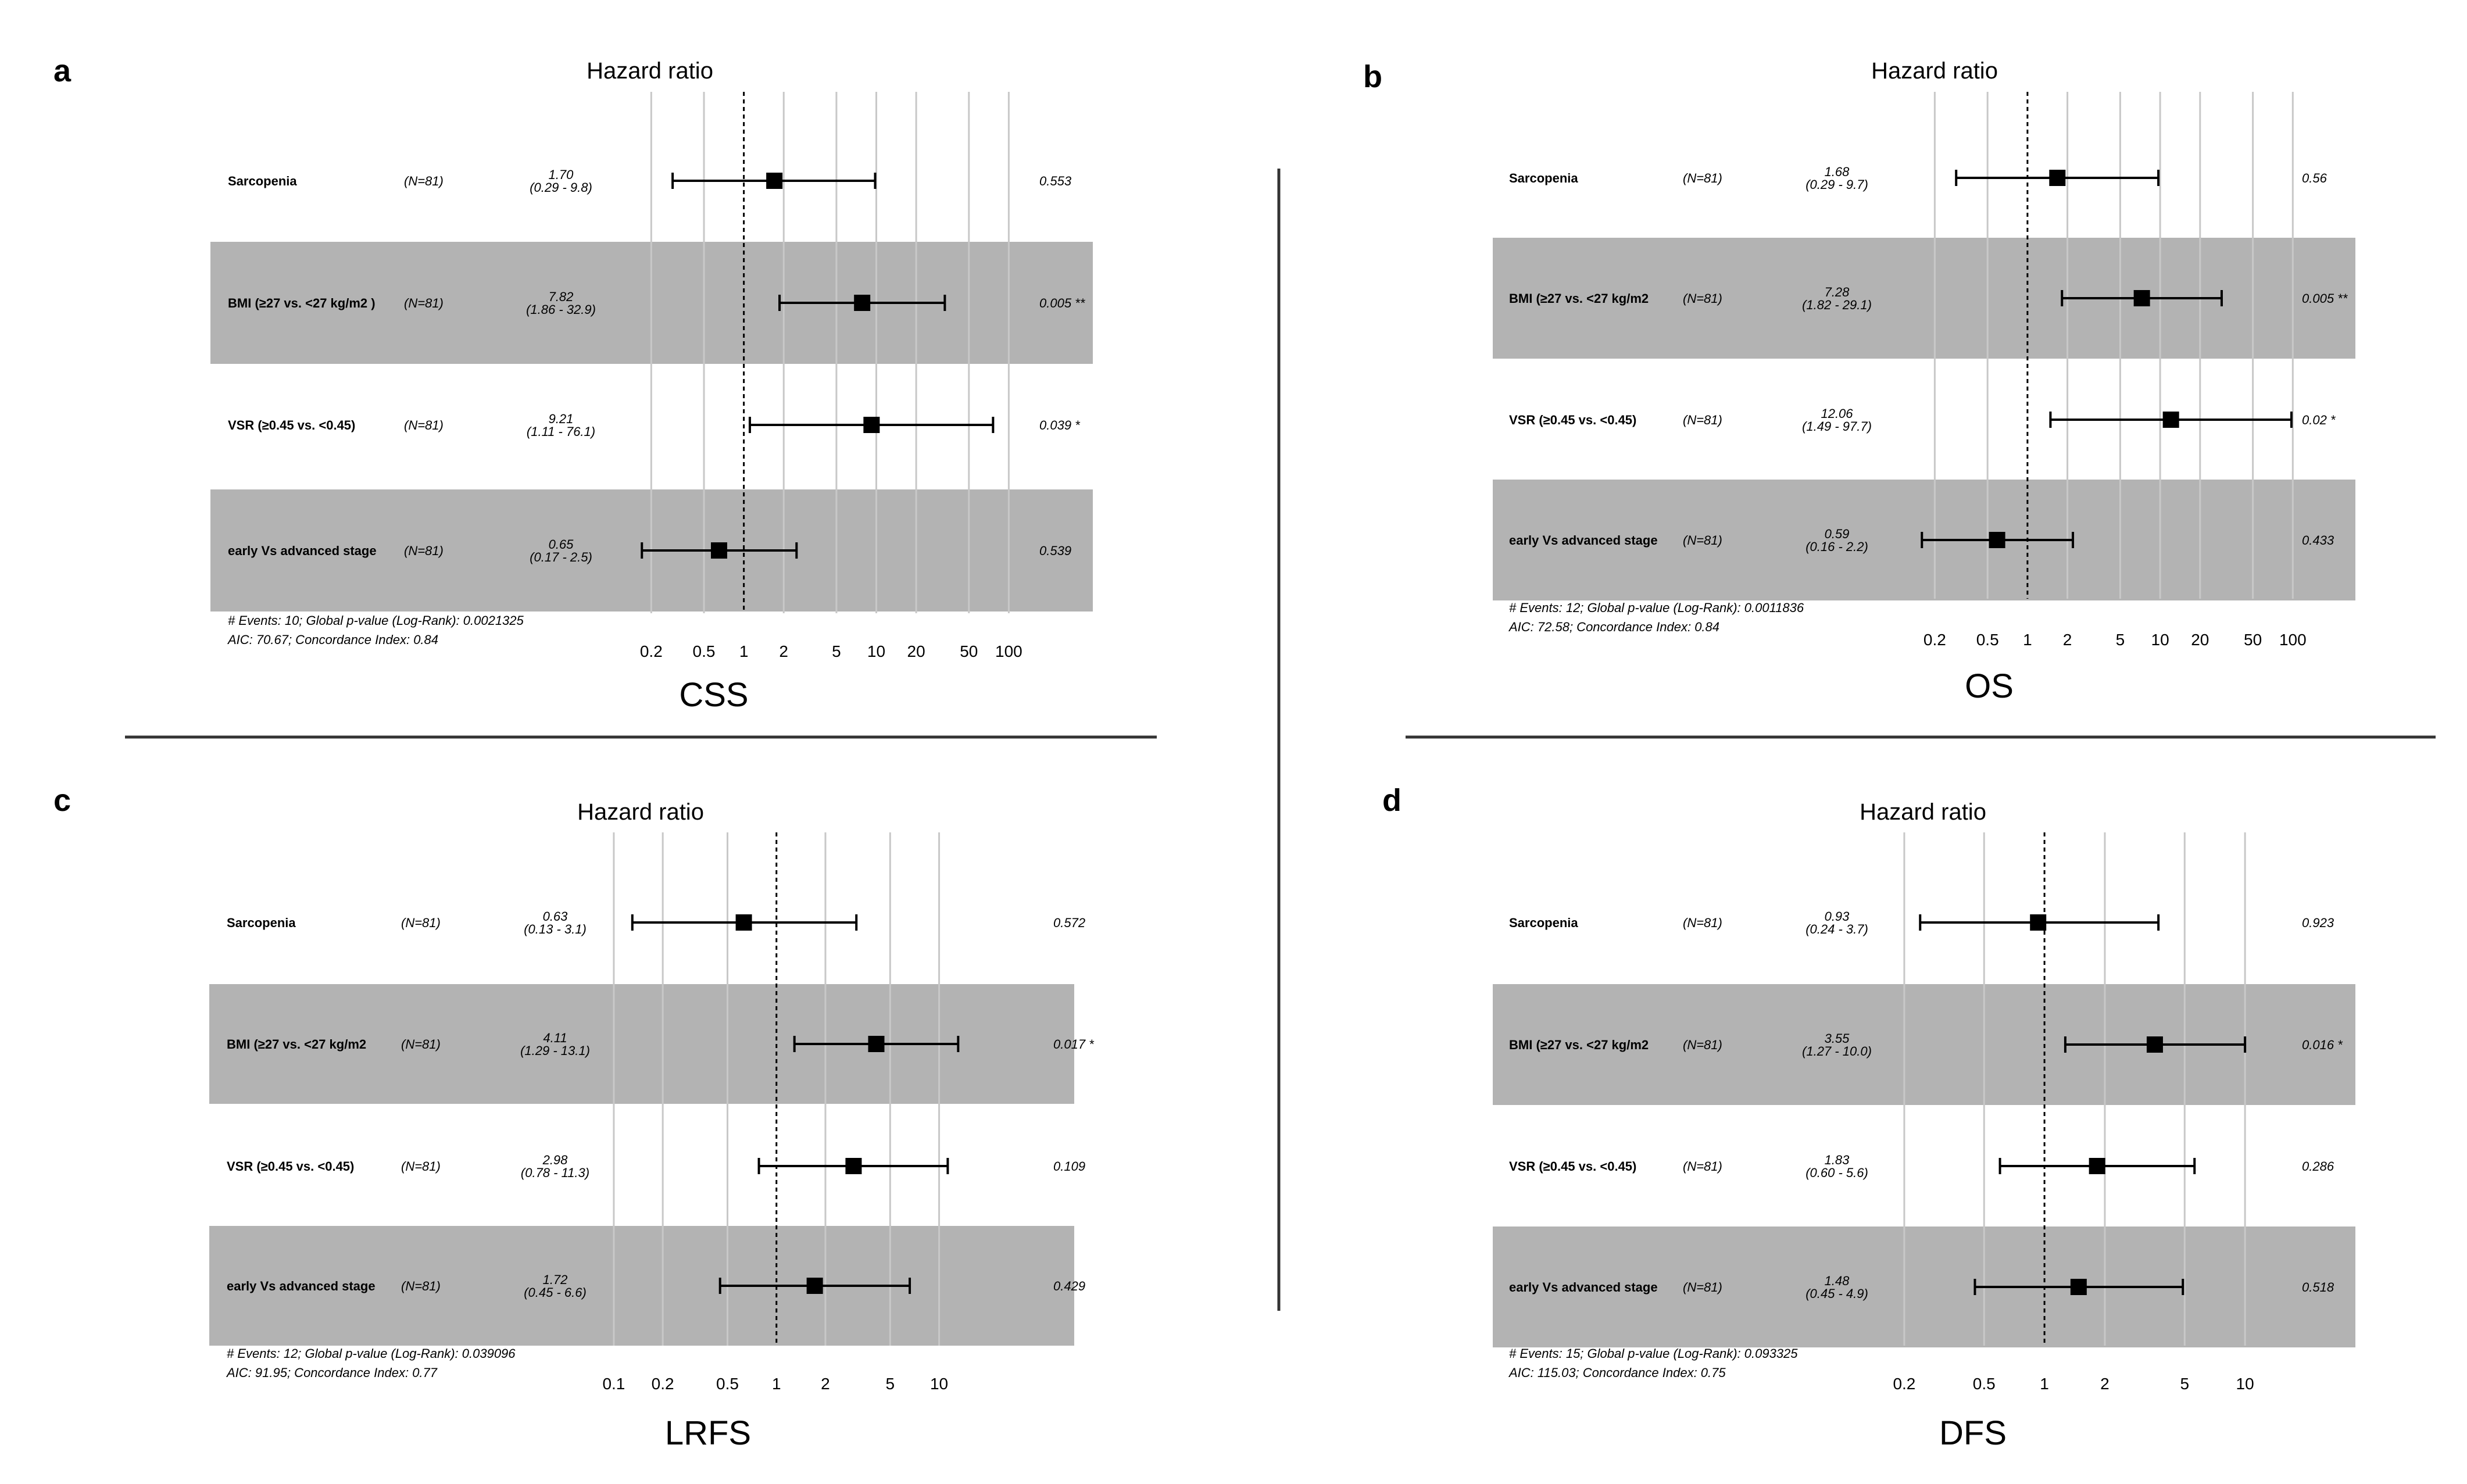 The width and height of the screenshot is (2467, 1484). I want to click on hr-estimate: 0.59, so click(1837, 534).